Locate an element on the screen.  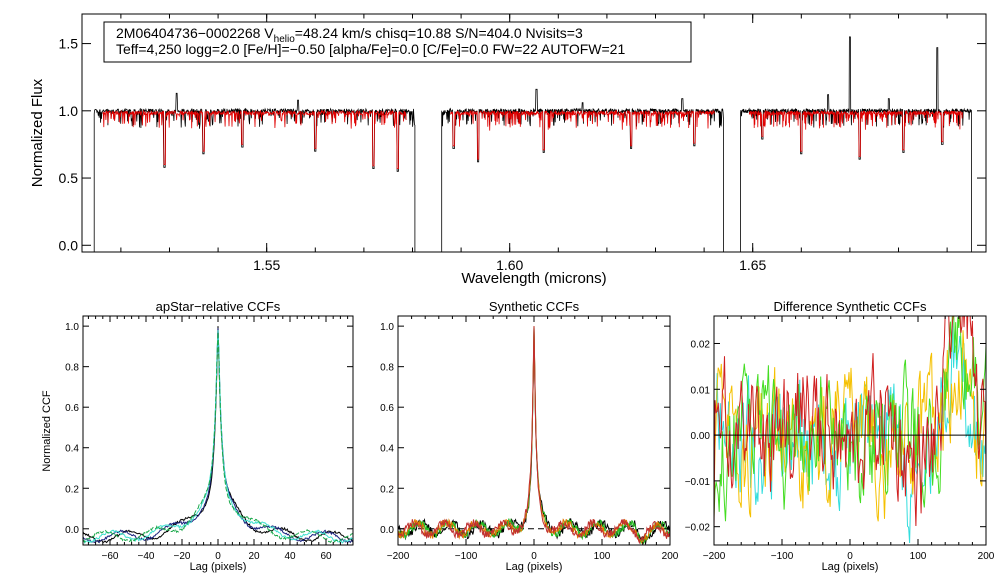
apstar-ccf-black is located at coordinates (218, 435).